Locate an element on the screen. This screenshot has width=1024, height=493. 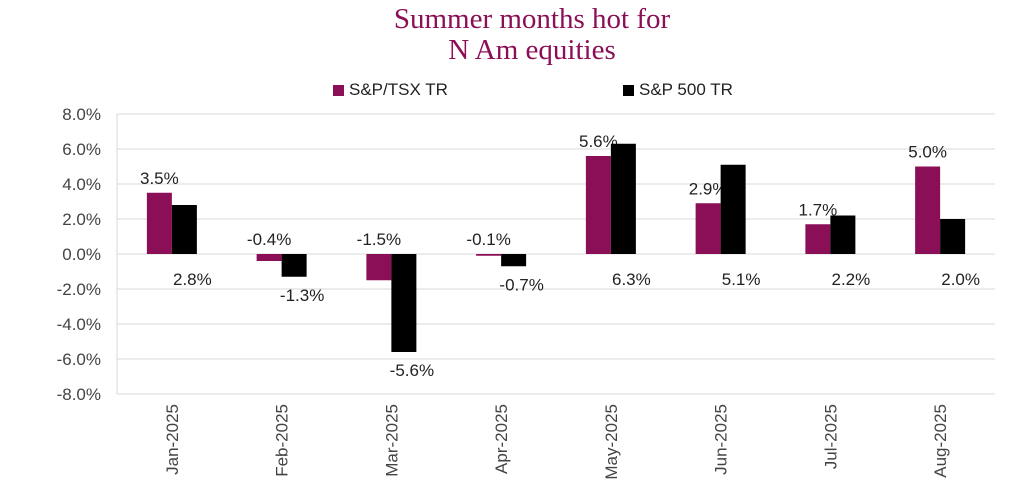
data-label-sp500: -5.6% is located at coordinates (412, 370).